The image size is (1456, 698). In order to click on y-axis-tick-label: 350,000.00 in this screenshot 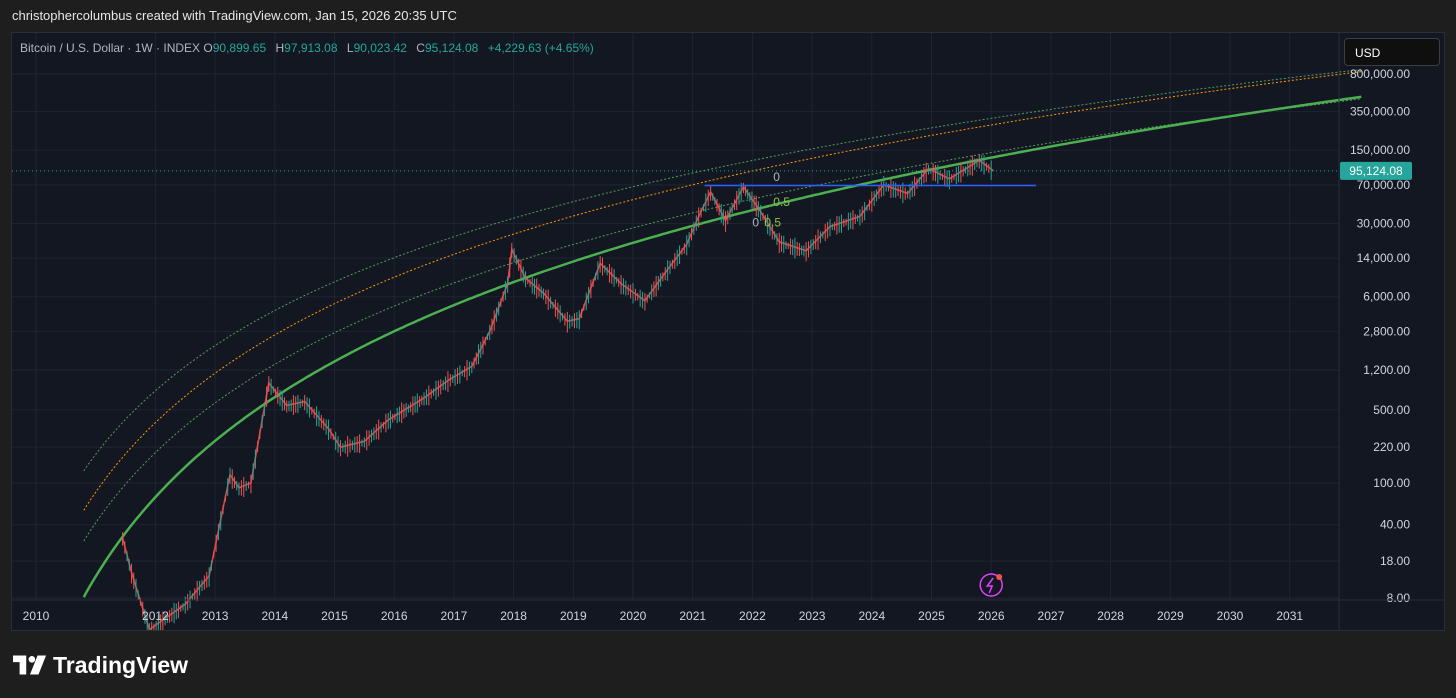, I will do `click(1380, 112)`.